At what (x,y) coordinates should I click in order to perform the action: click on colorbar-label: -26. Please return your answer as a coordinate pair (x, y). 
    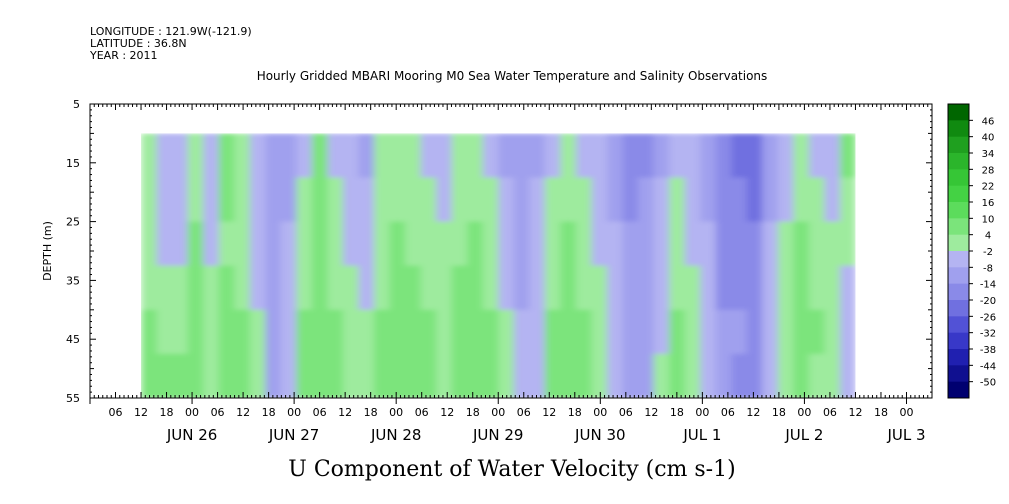
    Looking at the image, I should click on (988, 317).